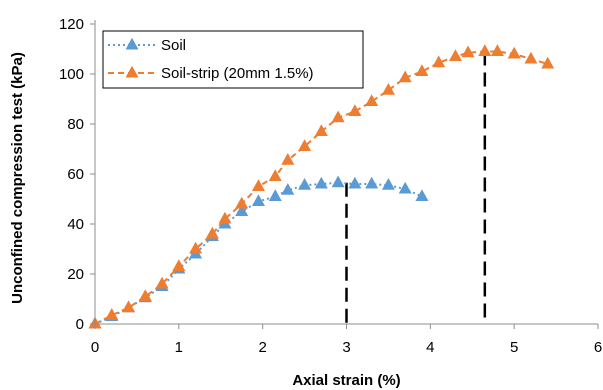  I want to click on legend-item-soil-strip: Soil-strip (20mm 1.5%), so click(211, 73).